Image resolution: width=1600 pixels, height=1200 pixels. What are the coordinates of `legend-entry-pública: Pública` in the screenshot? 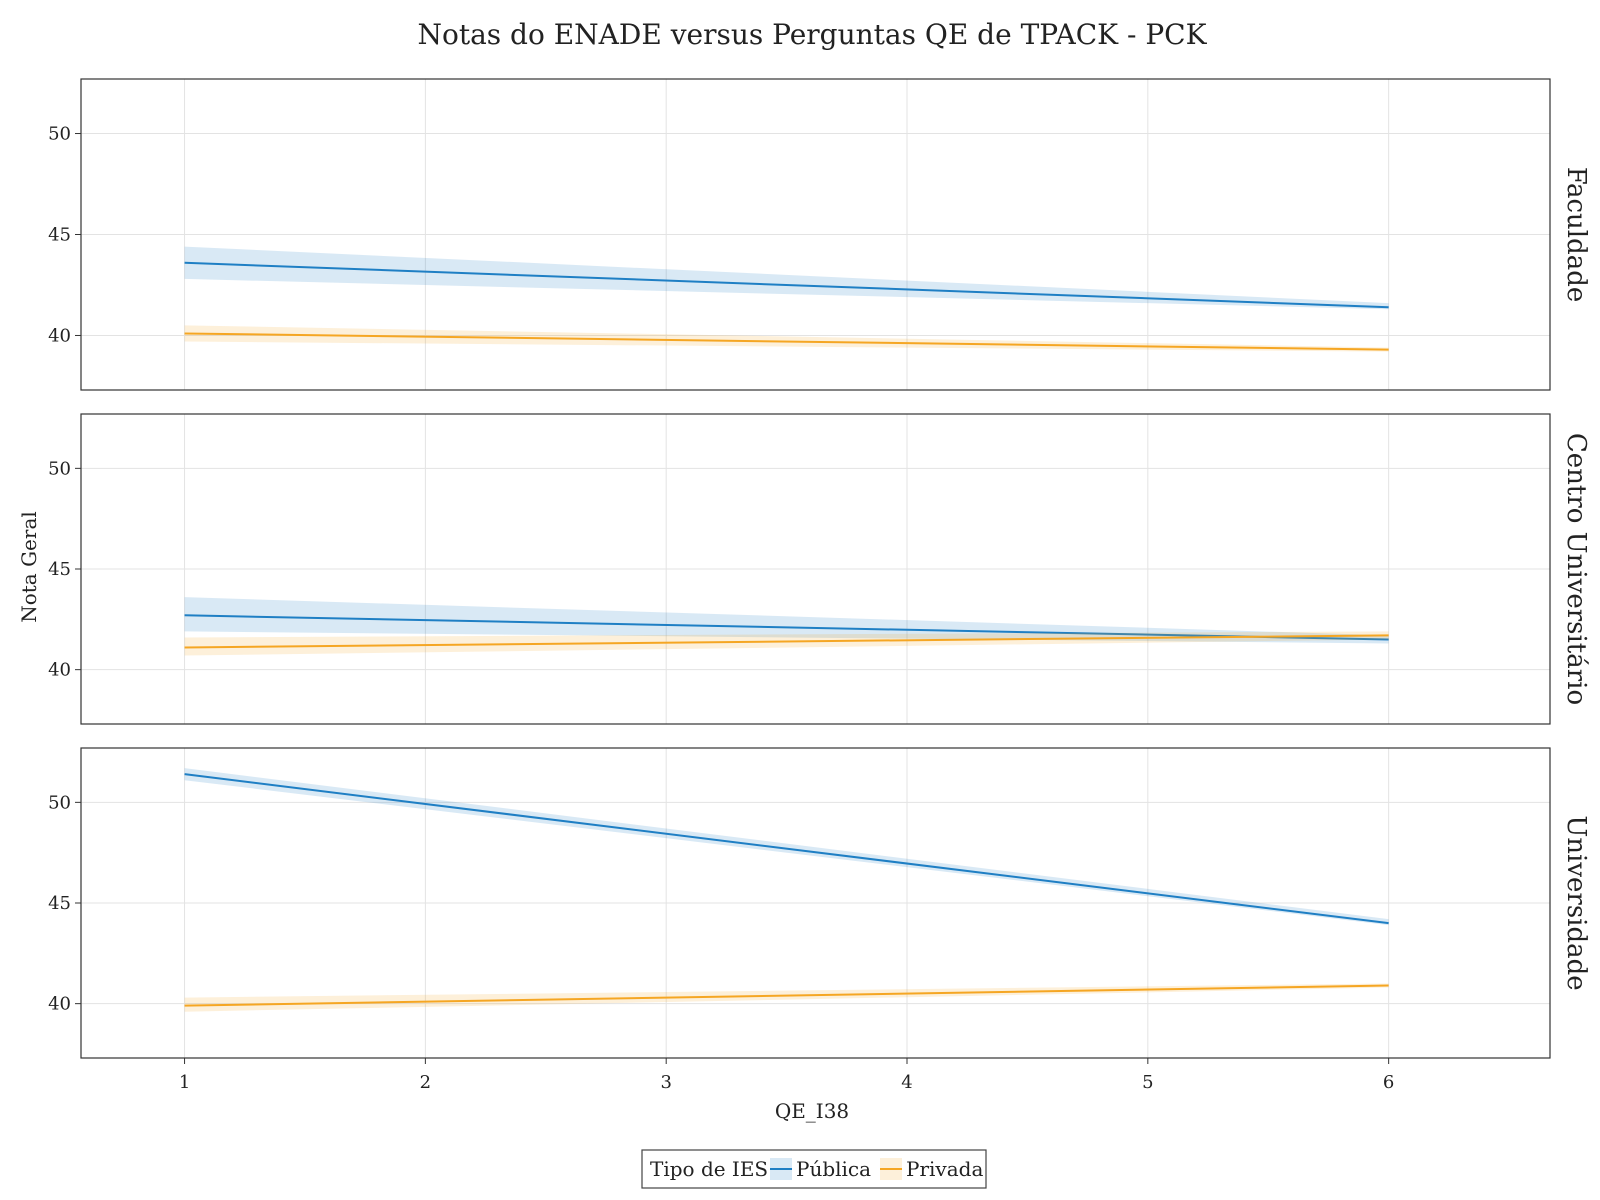 It's located at (833, 1169).